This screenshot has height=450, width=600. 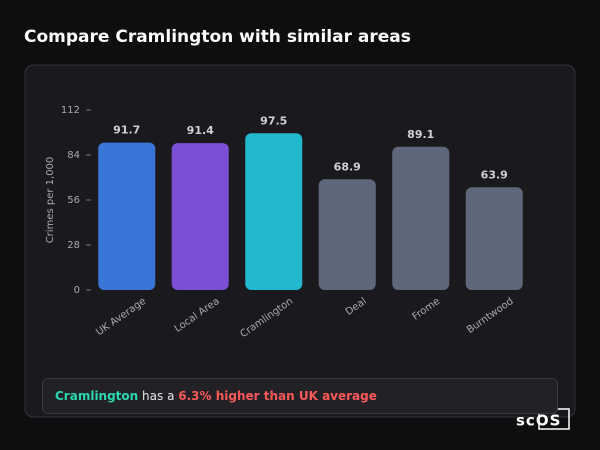 I want to click on summary-area: Cramlington, so click(x=97, y=396).